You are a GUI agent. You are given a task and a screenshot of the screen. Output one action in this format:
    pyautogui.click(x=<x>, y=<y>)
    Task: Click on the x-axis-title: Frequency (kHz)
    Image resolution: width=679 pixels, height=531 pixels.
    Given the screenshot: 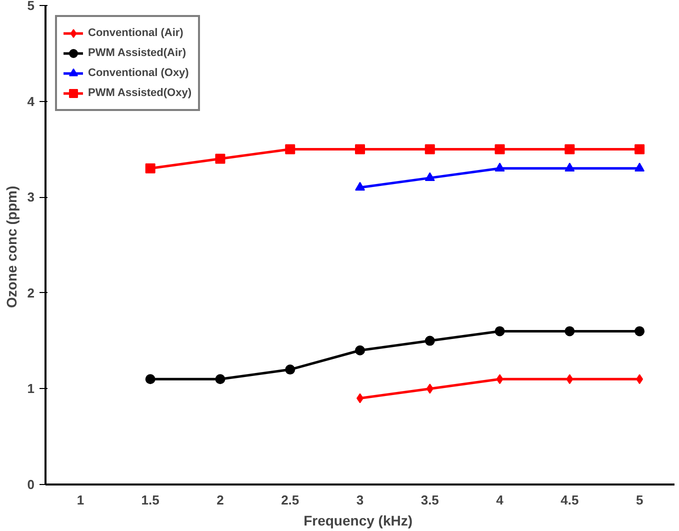 What is the action you would take?
    pyautogui.click(x=358, y=520)
    